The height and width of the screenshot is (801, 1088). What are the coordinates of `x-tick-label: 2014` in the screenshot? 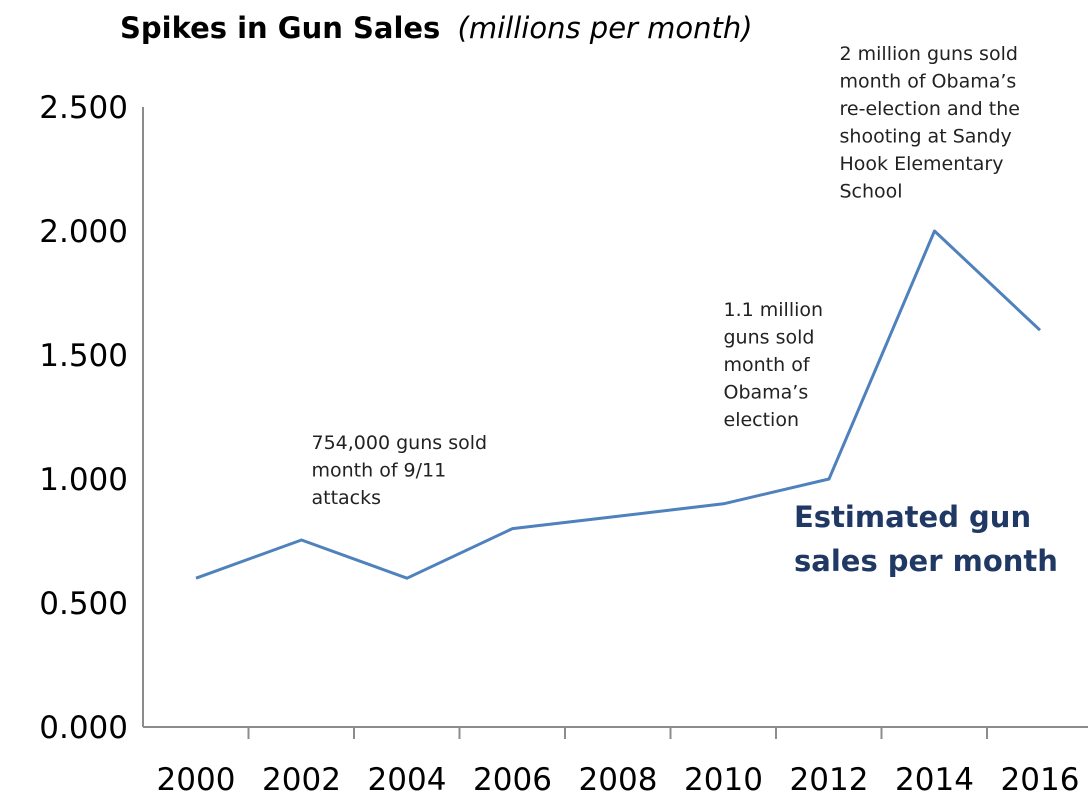 It's located at (934, 780).